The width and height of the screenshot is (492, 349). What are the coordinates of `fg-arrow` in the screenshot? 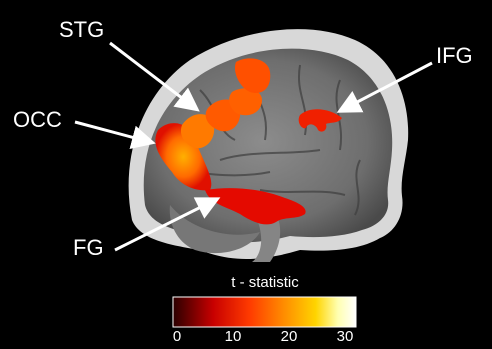 It's located at (167, 224).